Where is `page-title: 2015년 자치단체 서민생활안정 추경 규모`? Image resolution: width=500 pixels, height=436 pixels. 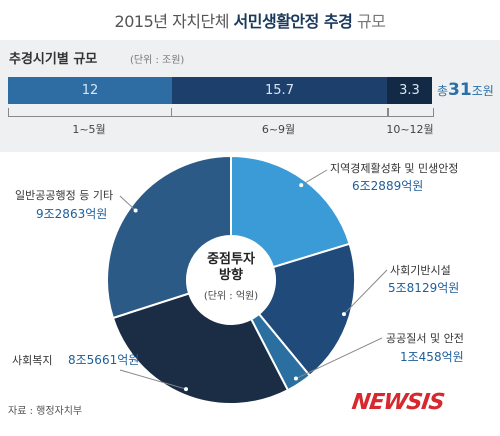
page-title: 2015년 자치단체 서민생활안정 추경 규모 is located at coordinates (250, 20).